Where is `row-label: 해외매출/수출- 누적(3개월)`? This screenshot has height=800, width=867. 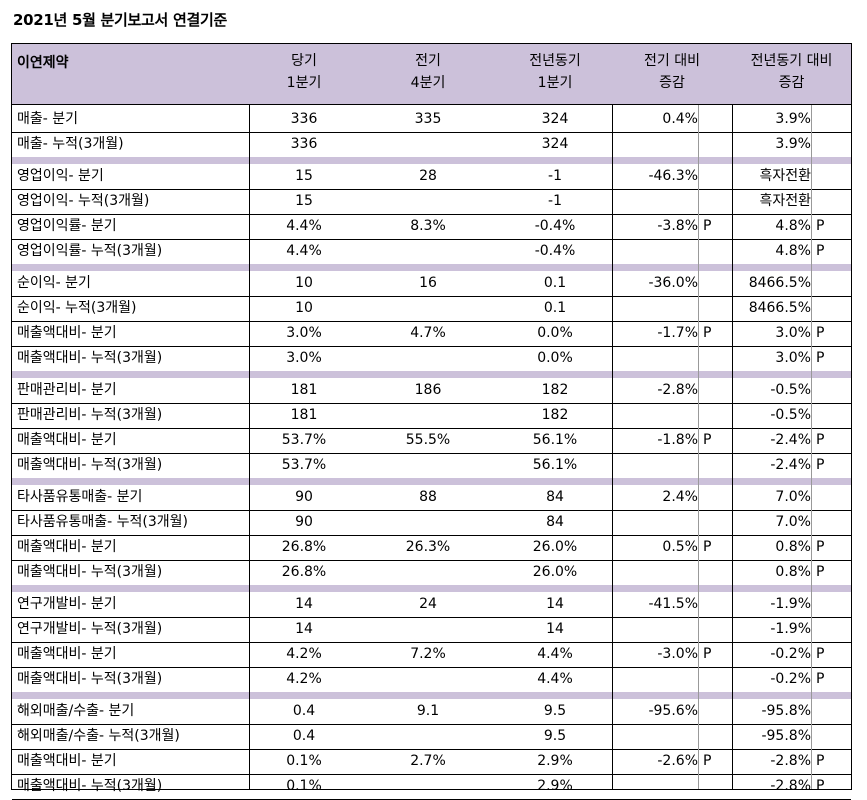
row-label: 해외매출/수출- 누적(3개월) is located at coordinates (98, 736).